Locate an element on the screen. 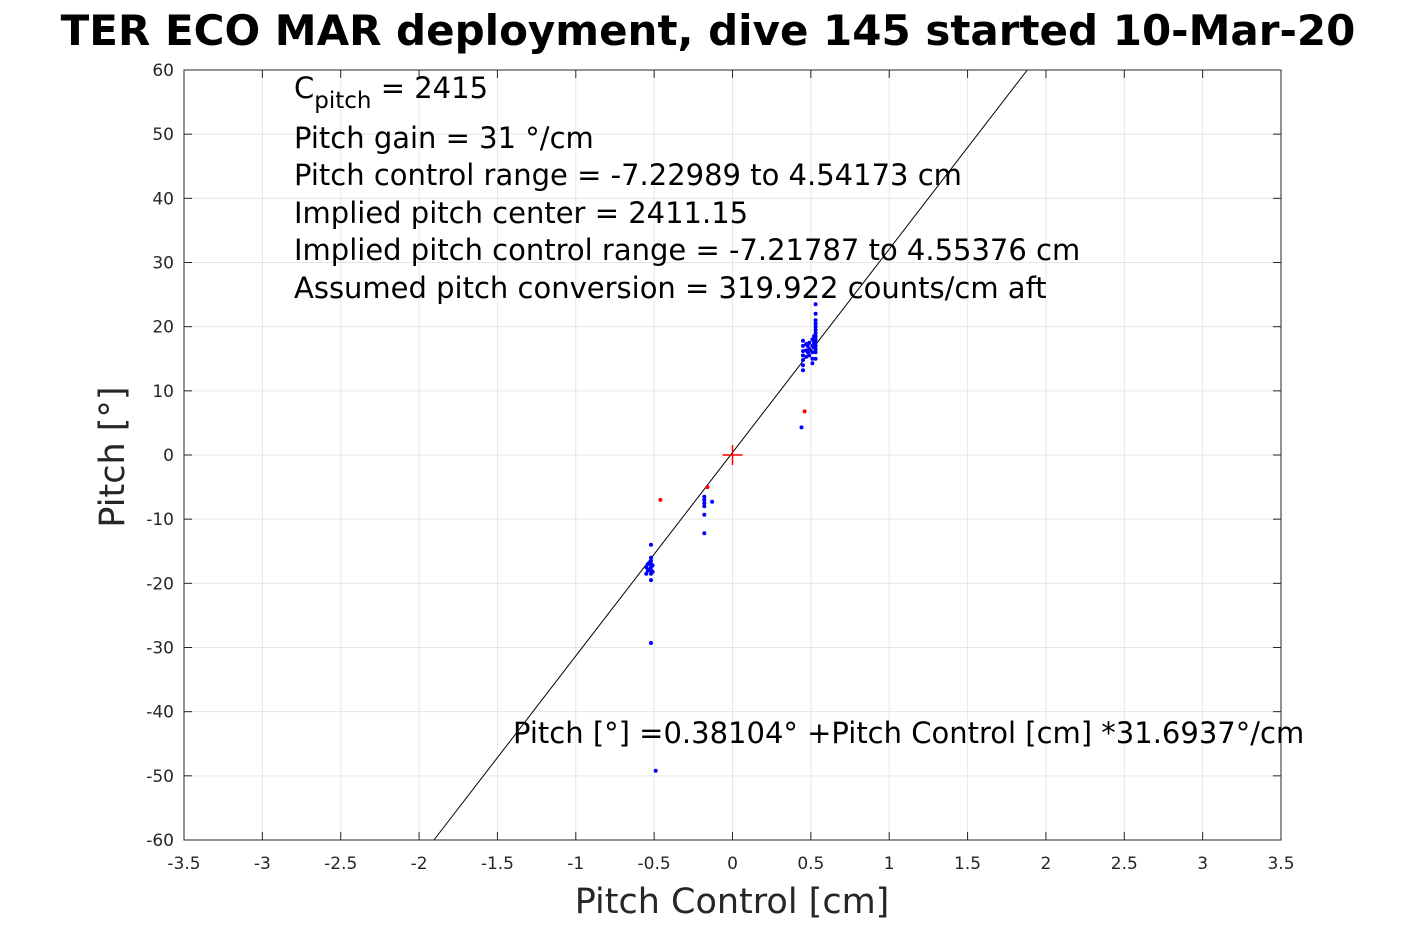 The width and height of the screenshot is (1417, 945). annotation-c-pitch: Cpitch = 2415 is located at coordinates (391, 92).